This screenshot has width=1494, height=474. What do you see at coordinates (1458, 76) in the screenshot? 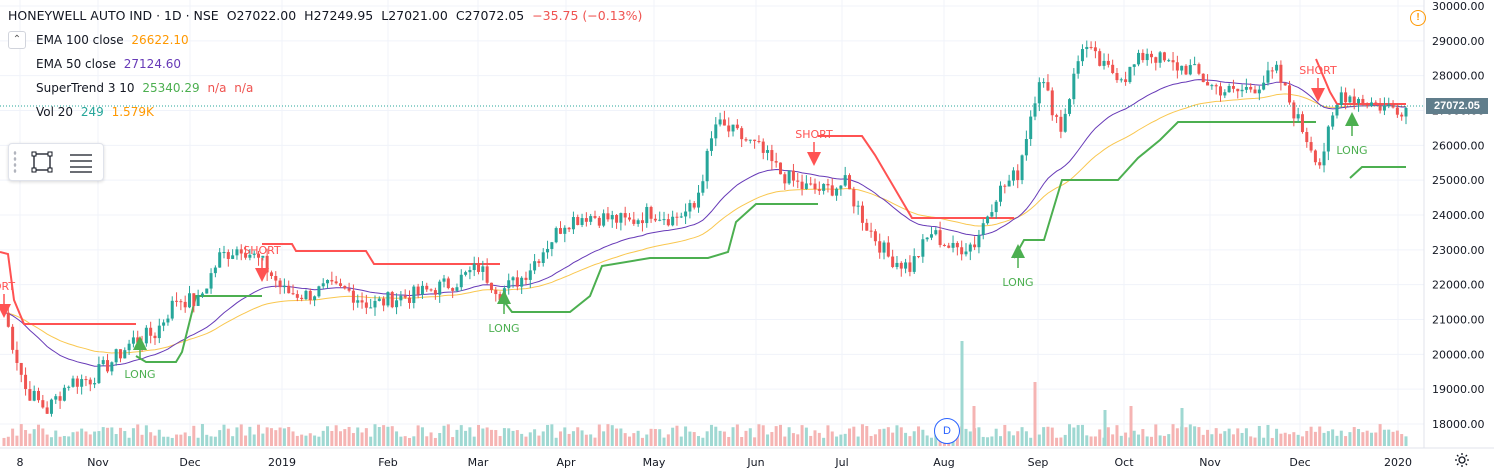
I see `price-tick-label: 28000.00` at bounding box center [1458, 76].